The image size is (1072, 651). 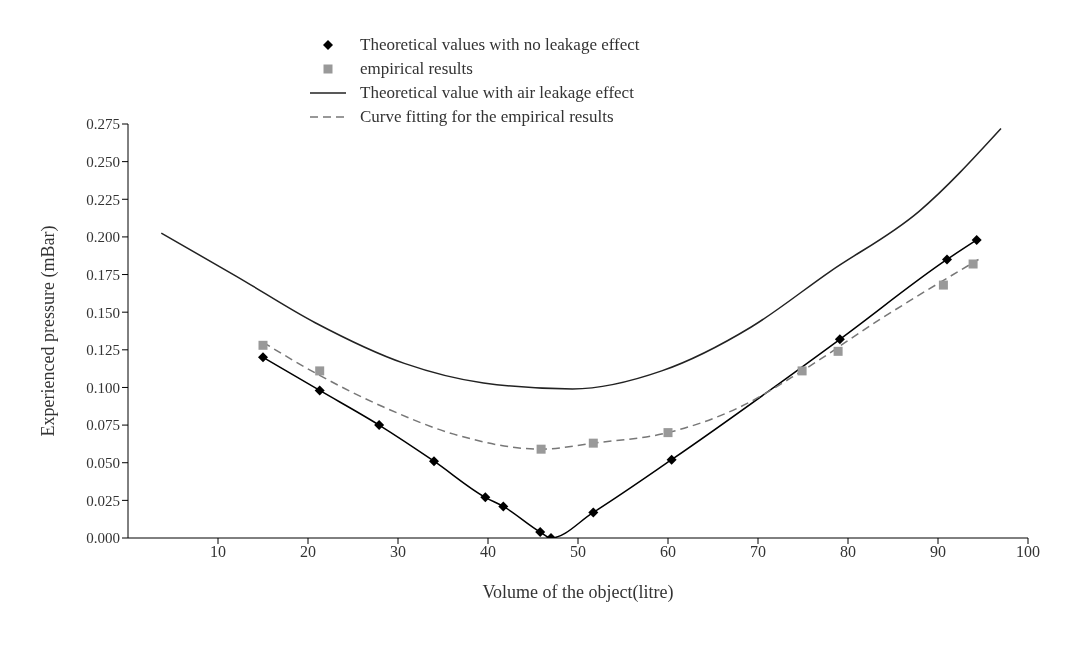 I want to click on y-tick-label: 0.050, so click(x=103, y=463).